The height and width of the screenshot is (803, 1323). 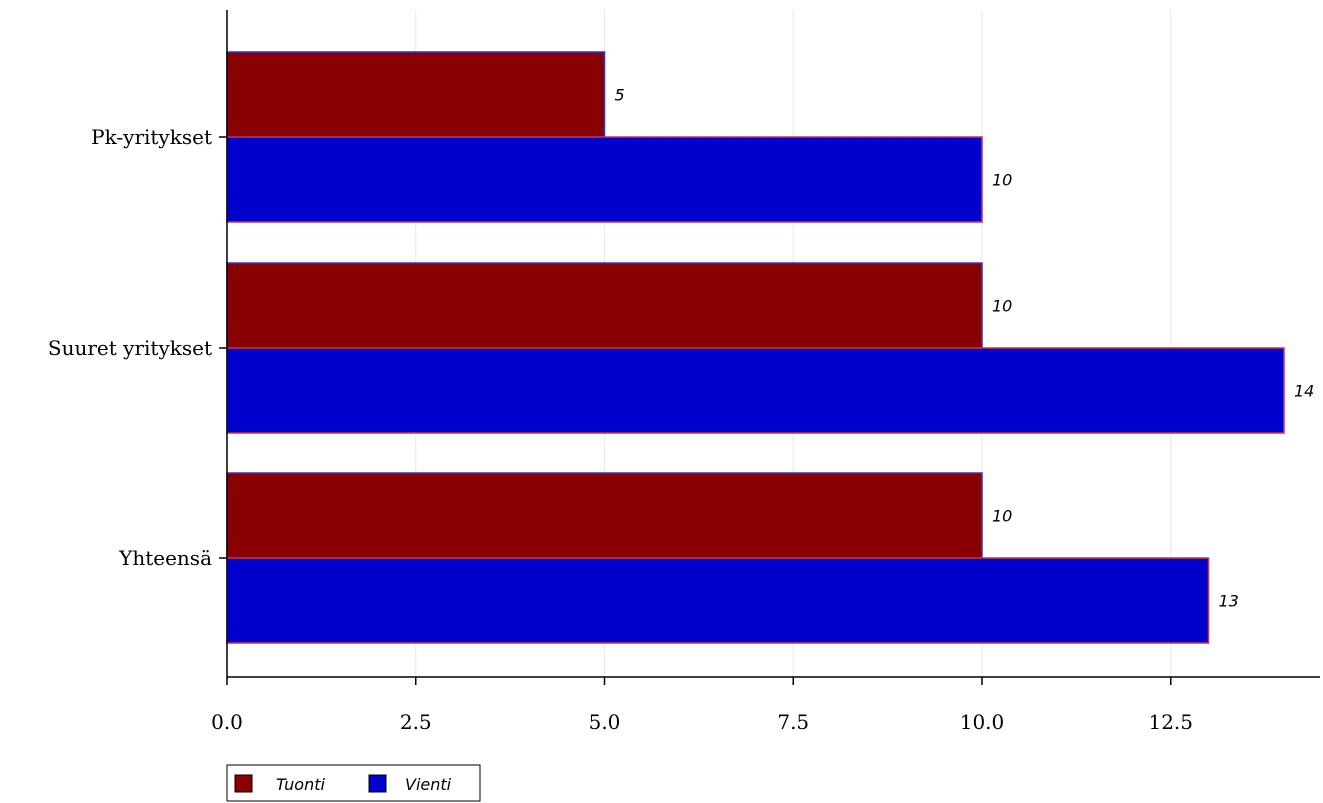 I want to click on x-tick-label: 5.0, so click(x=605, y=722).